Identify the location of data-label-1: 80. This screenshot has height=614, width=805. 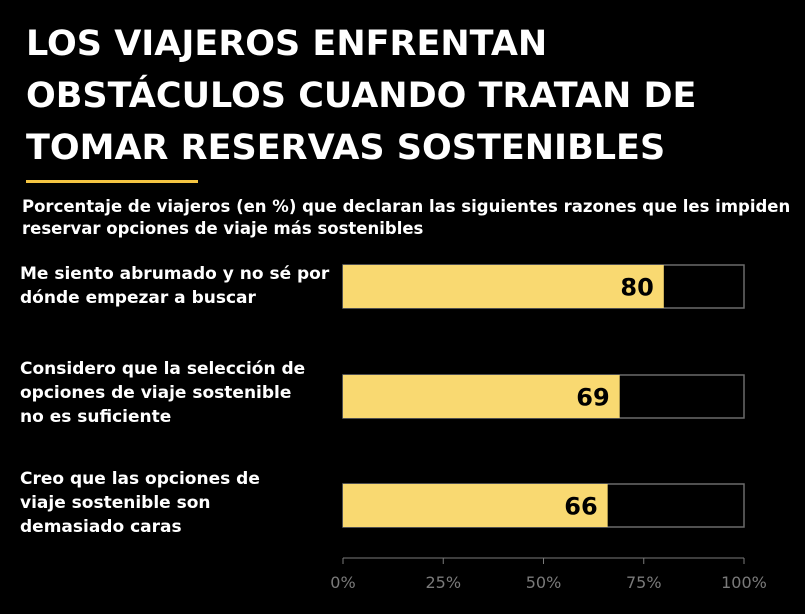
(636, 288).